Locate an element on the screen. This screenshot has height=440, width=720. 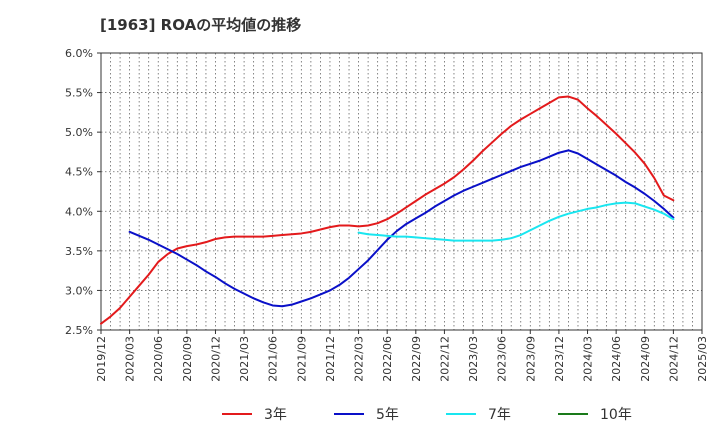
x-tick-label: 2023/12 is located at coordinates (559, 359).